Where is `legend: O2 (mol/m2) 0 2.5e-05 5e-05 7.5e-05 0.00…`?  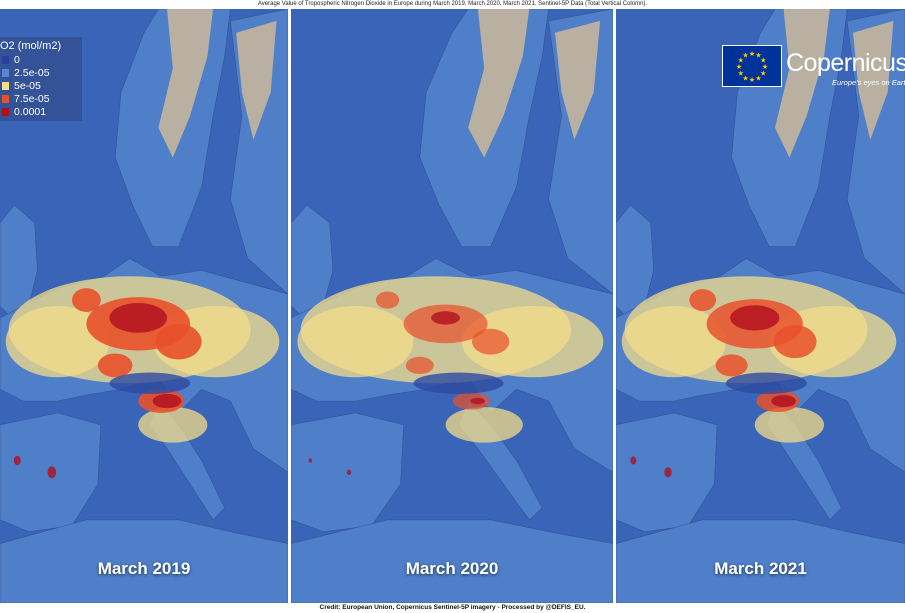
legend: O2 (mol/m2) 0 2.5e-05 5e-05 7.5e-05 0.00… is located at coordinates (41, 79).